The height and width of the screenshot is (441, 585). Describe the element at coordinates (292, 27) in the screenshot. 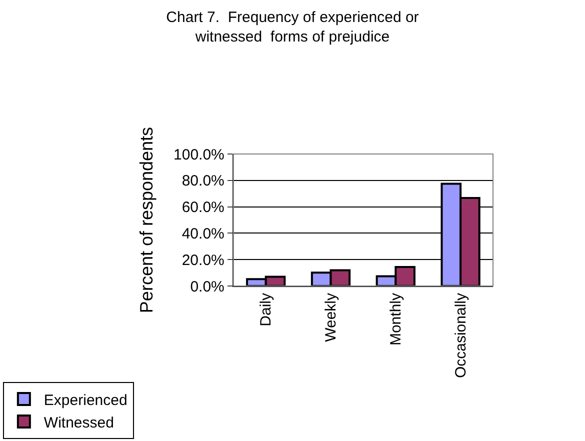

I see `chart-title: Chart 7. Frequency of experienced or witnessed forms of prejudice` at that location.